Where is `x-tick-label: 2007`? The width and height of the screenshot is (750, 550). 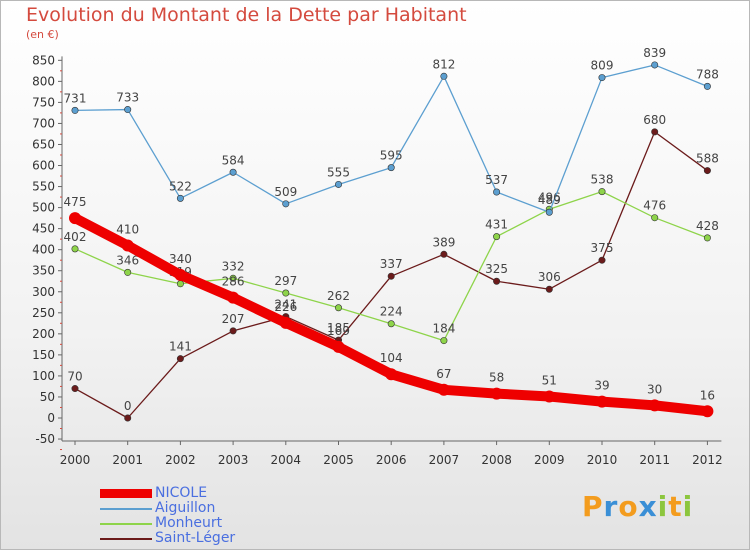
x-tick-label: 2007 is located at coordinates (444, 460).